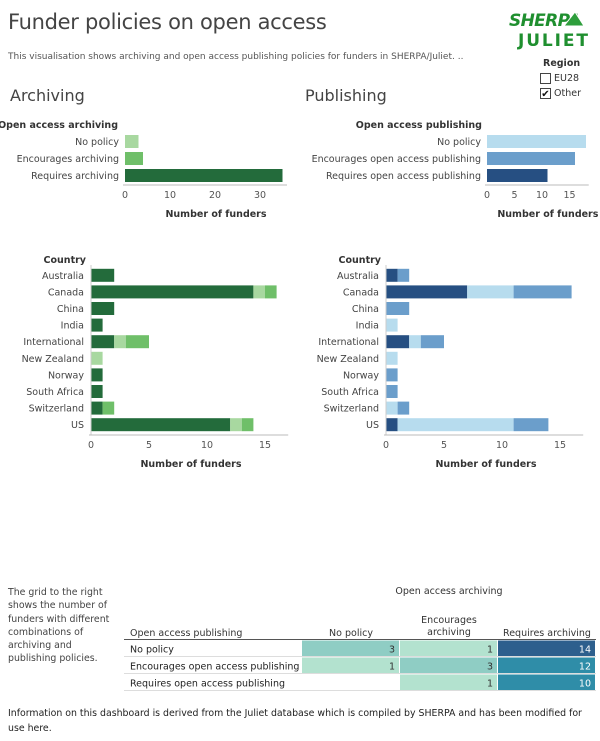 Image resolution: width=600 pixels, height=741 pixels. I want to click on logo-line1: SHERPA, so click(545, 21).